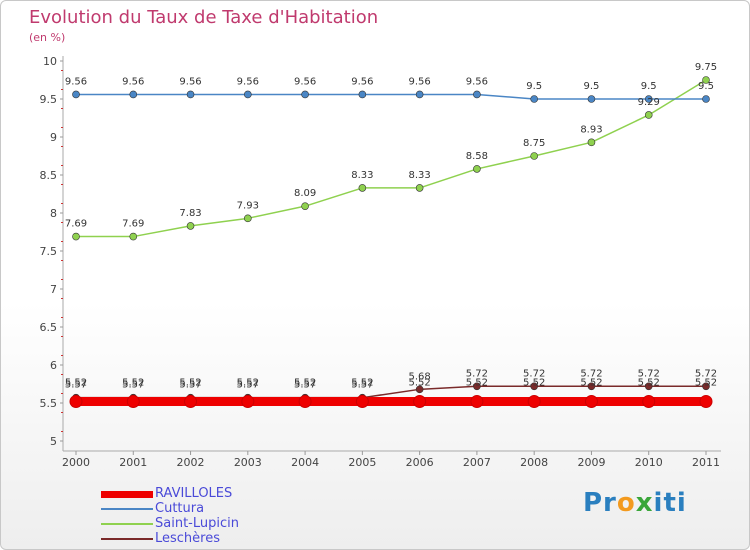 The width and height of the screenshot is (750, 550). I want to click on x-tick-label: 2001, so click(133, 462).